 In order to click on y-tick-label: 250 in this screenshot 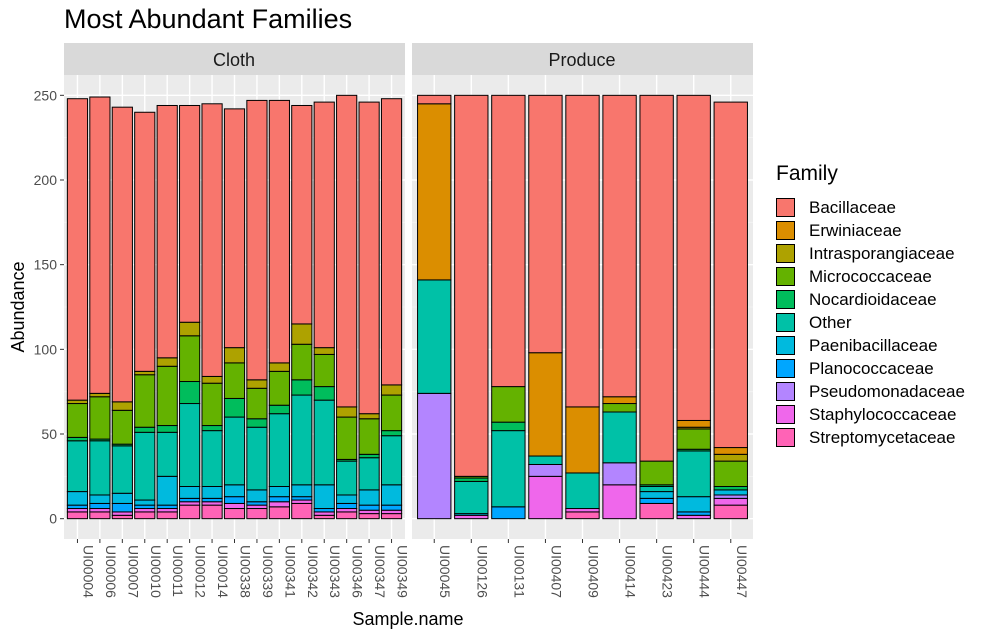, I will do `click(46, 95)`.